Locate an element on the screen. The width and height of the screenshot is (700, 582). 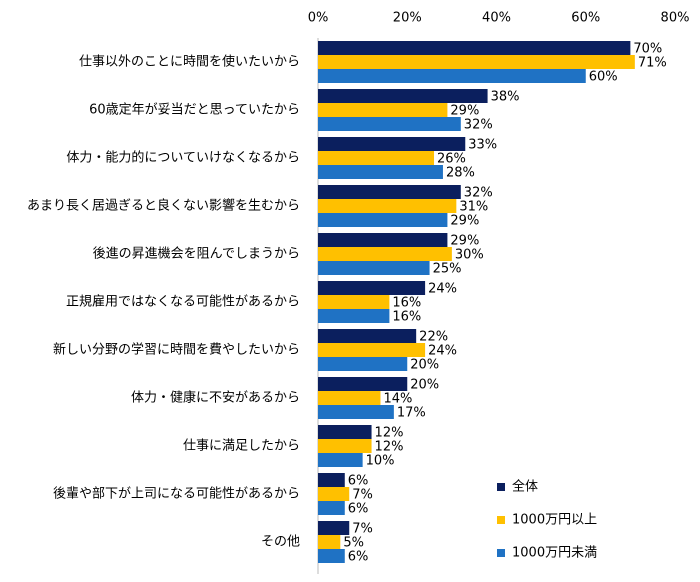
x-tick-label: 40% is located at coordinates (496, 18).